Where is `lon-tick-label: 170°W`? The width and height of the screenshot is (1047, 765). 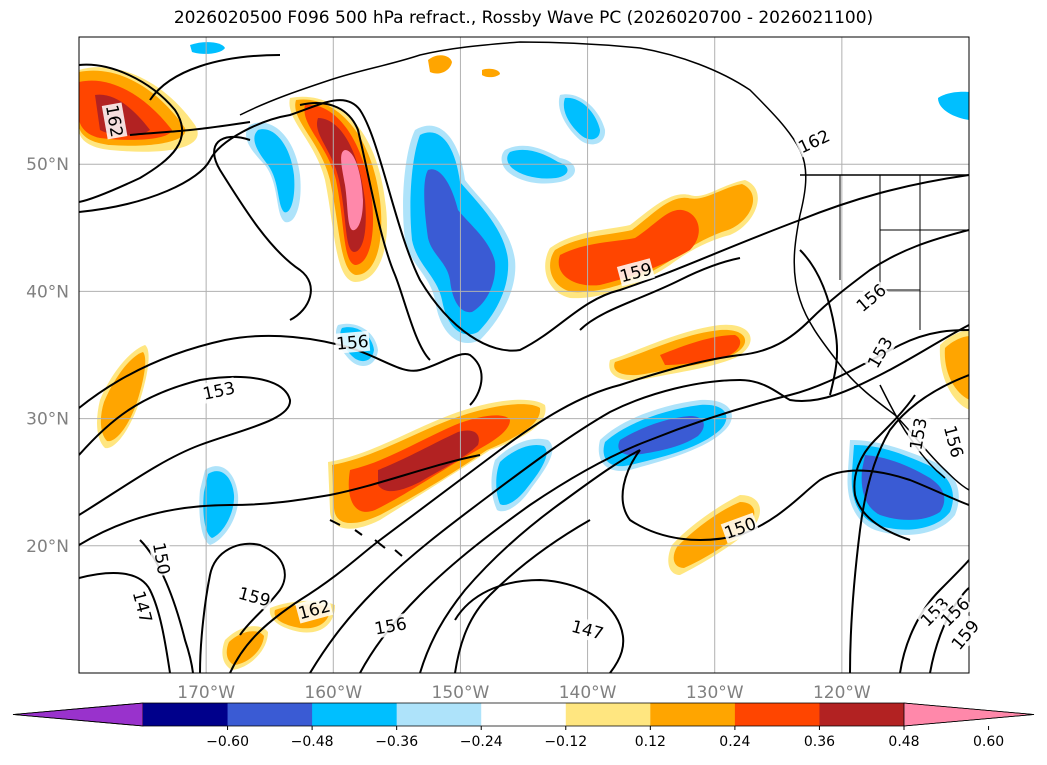 lon-tick-label: 170°W is located at coordinates (206, 693).